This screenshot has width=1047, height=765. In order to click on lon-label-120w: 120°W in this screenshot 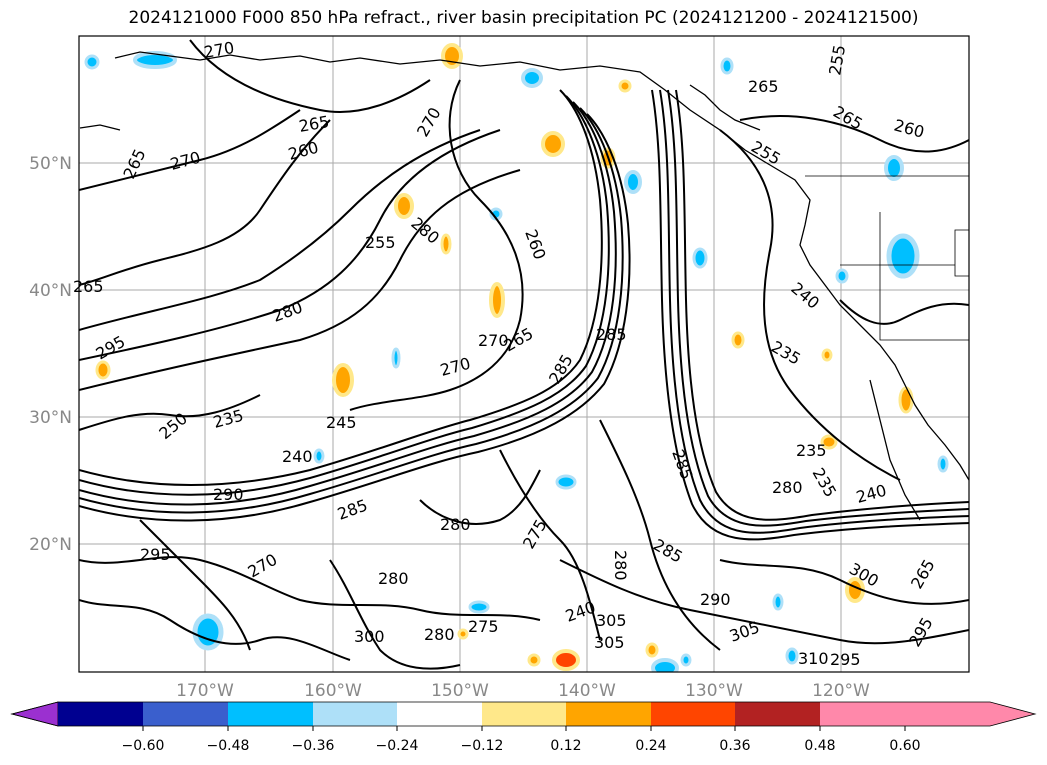, I will do `click(841, 691)`.